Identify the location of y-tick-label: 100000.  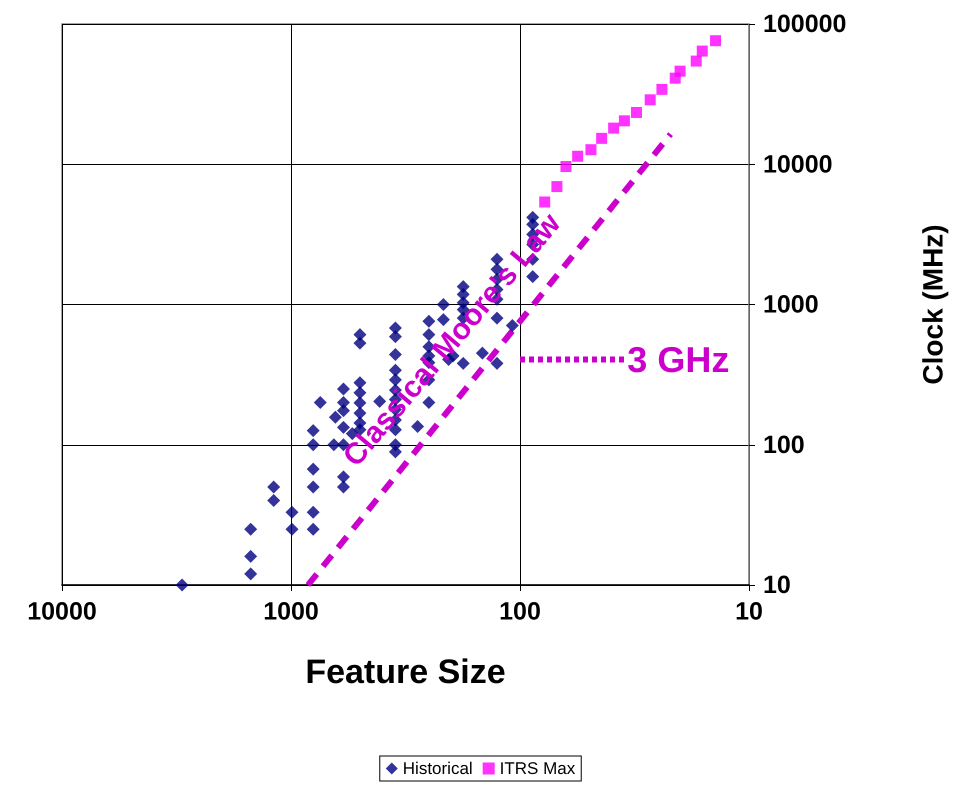
(804, 24).